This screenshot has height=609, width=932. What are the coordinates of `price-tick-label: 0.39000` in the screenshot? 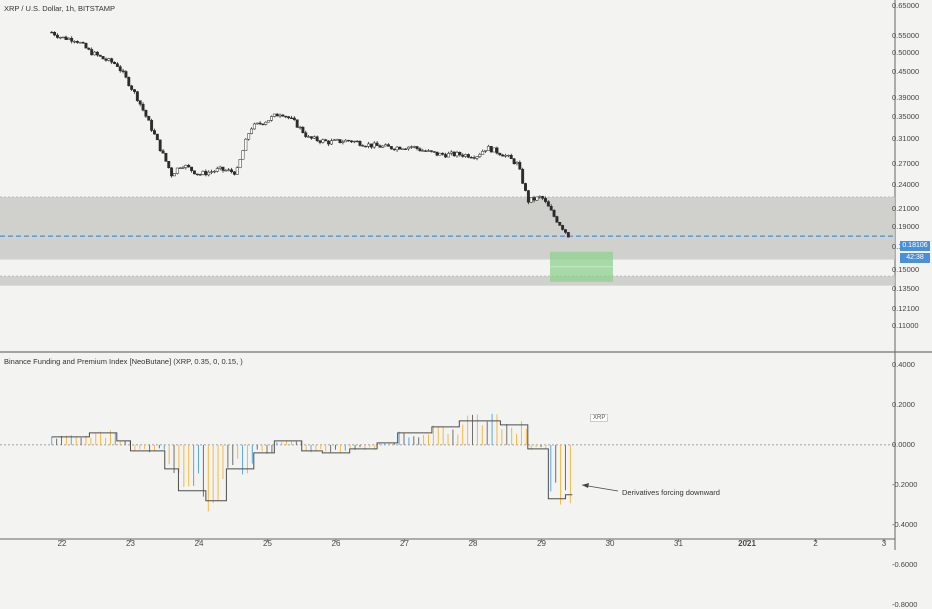 It's located at (906, 97).